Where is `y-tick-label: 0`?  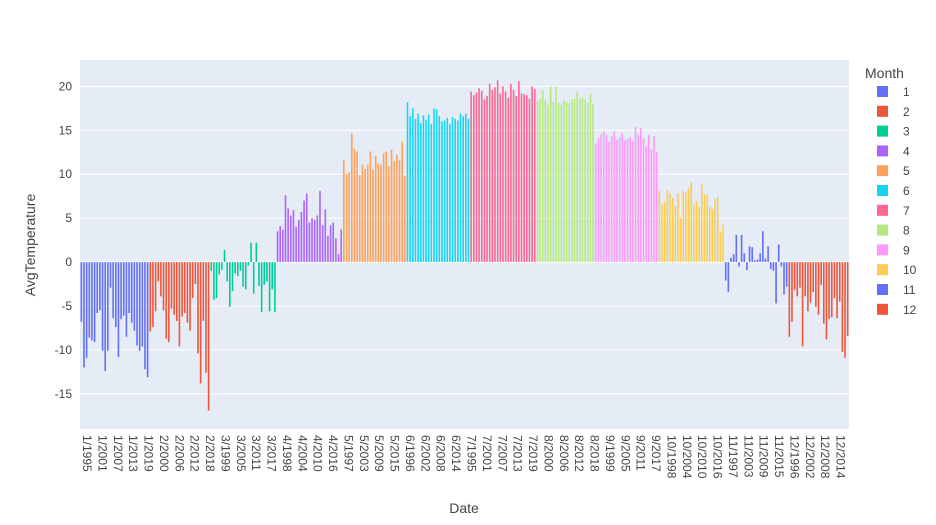
y-tick-label: 0 is located at coordinates (68, 262).